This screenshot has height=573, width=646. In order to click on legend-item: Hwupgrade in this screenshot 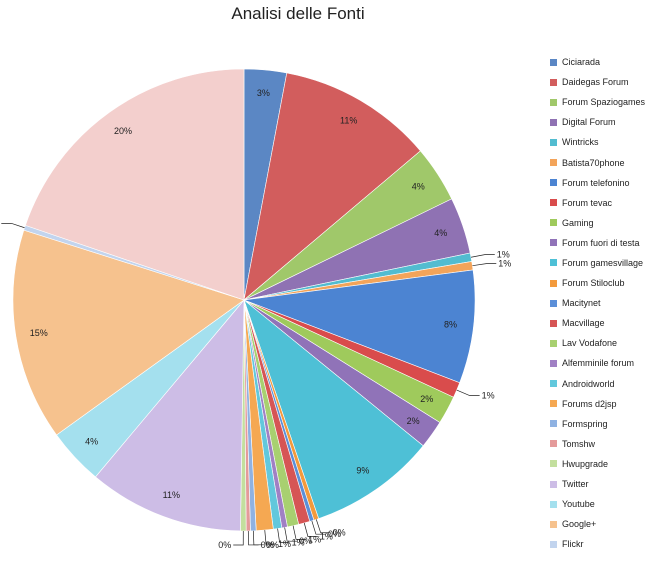, I will do `click(598, 464)`.